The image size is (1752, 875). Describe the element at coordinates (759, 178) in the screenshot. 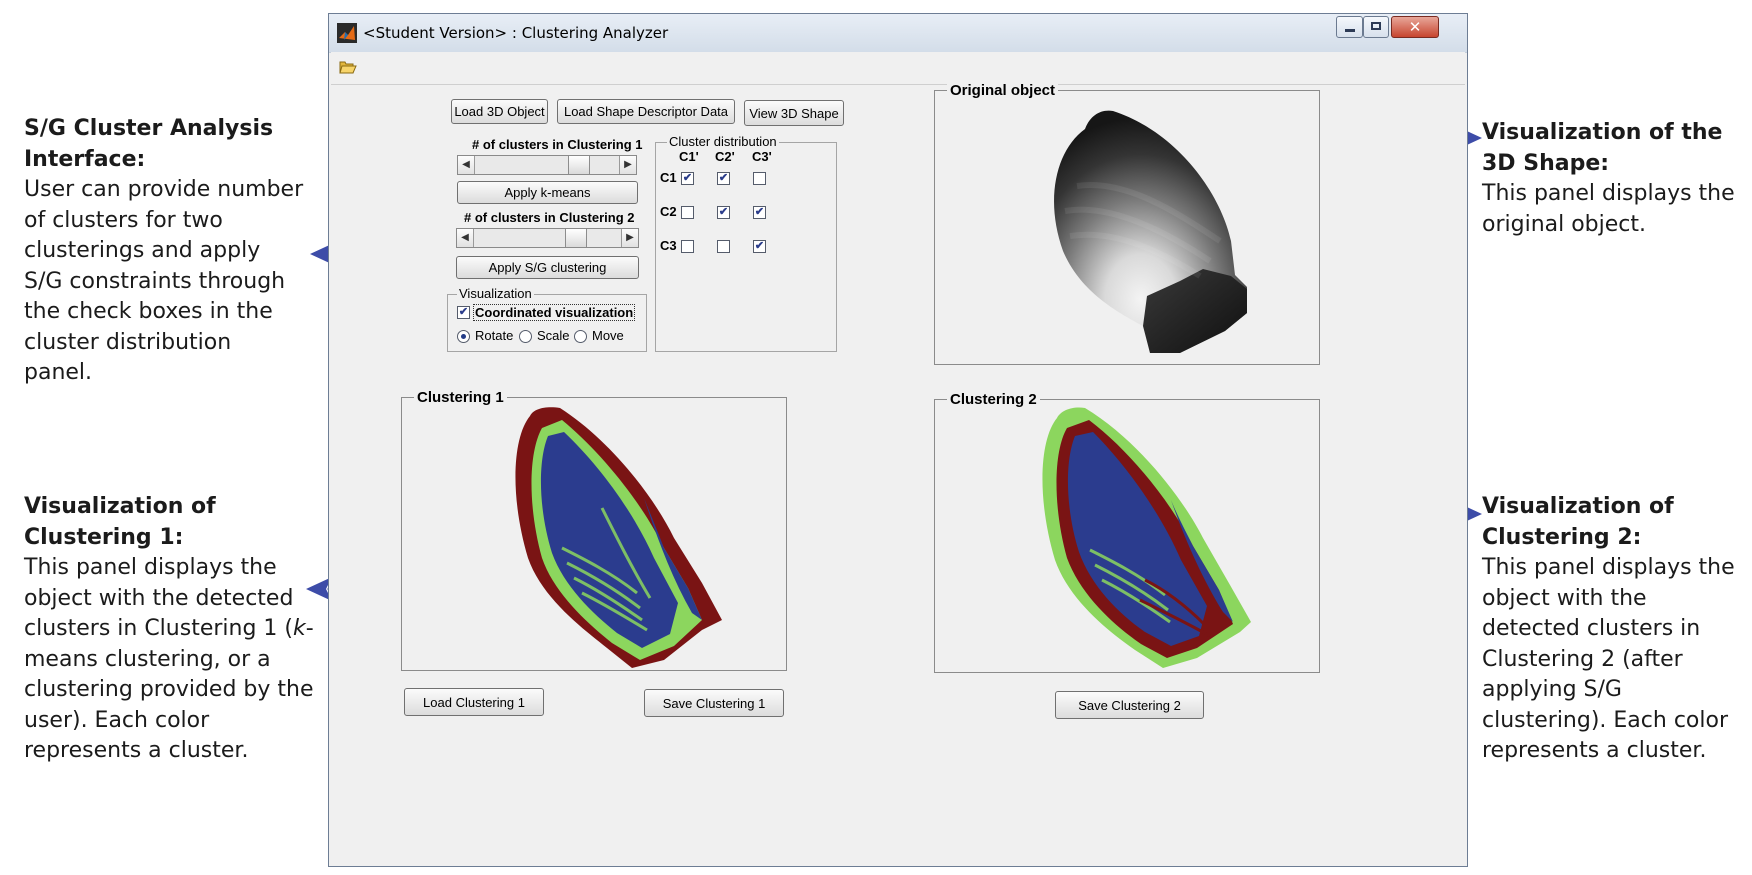

I see `checkbox-c1-c3p` at that location.